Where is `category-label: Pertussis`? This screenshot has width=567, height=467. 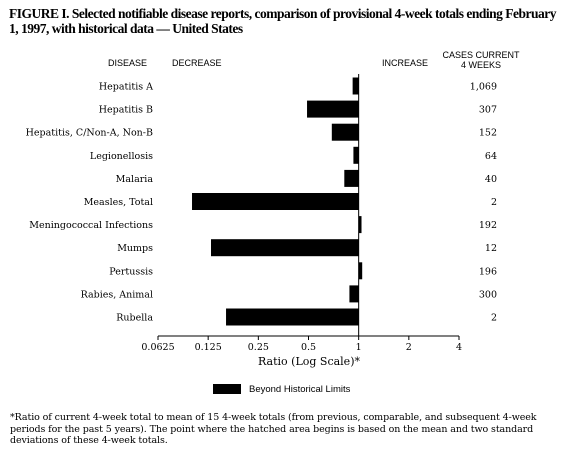 category-label: Pertussis is located at coordinates (131, 271).